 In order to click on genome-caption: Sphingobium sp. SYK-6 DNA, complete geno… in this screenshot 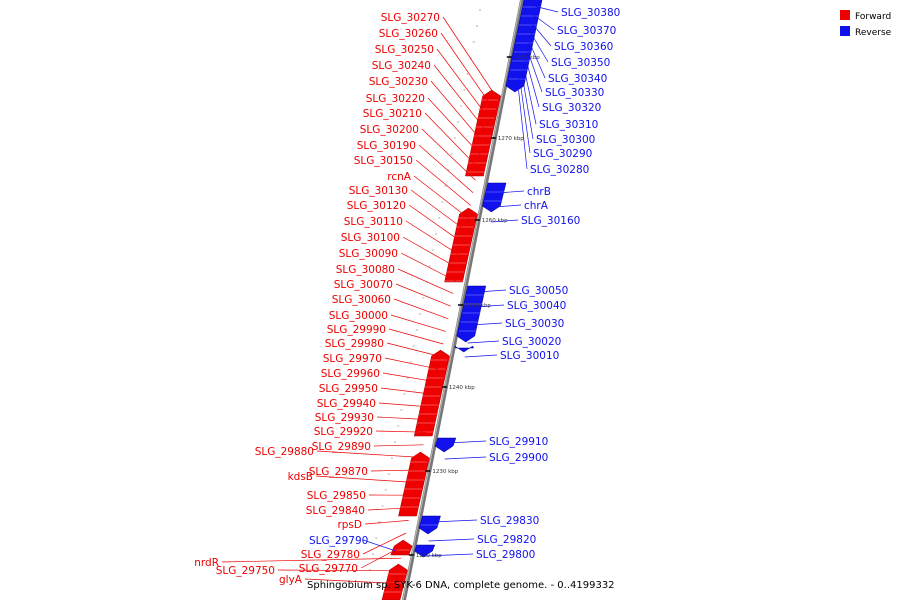, I will do `click(461, 585)`.